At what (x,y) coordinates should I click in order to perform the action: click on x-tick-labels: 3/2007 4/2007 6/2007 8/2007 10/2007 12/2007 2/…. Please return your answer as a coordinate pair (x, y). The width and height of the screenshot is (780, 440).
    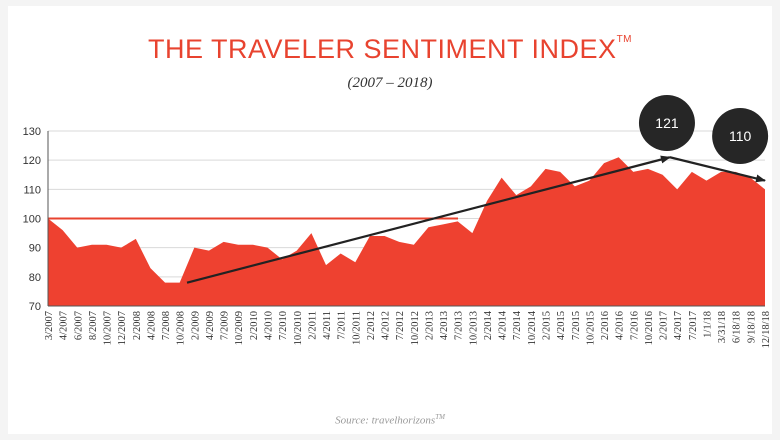
    Looking at the image, I should click on (408, 329).